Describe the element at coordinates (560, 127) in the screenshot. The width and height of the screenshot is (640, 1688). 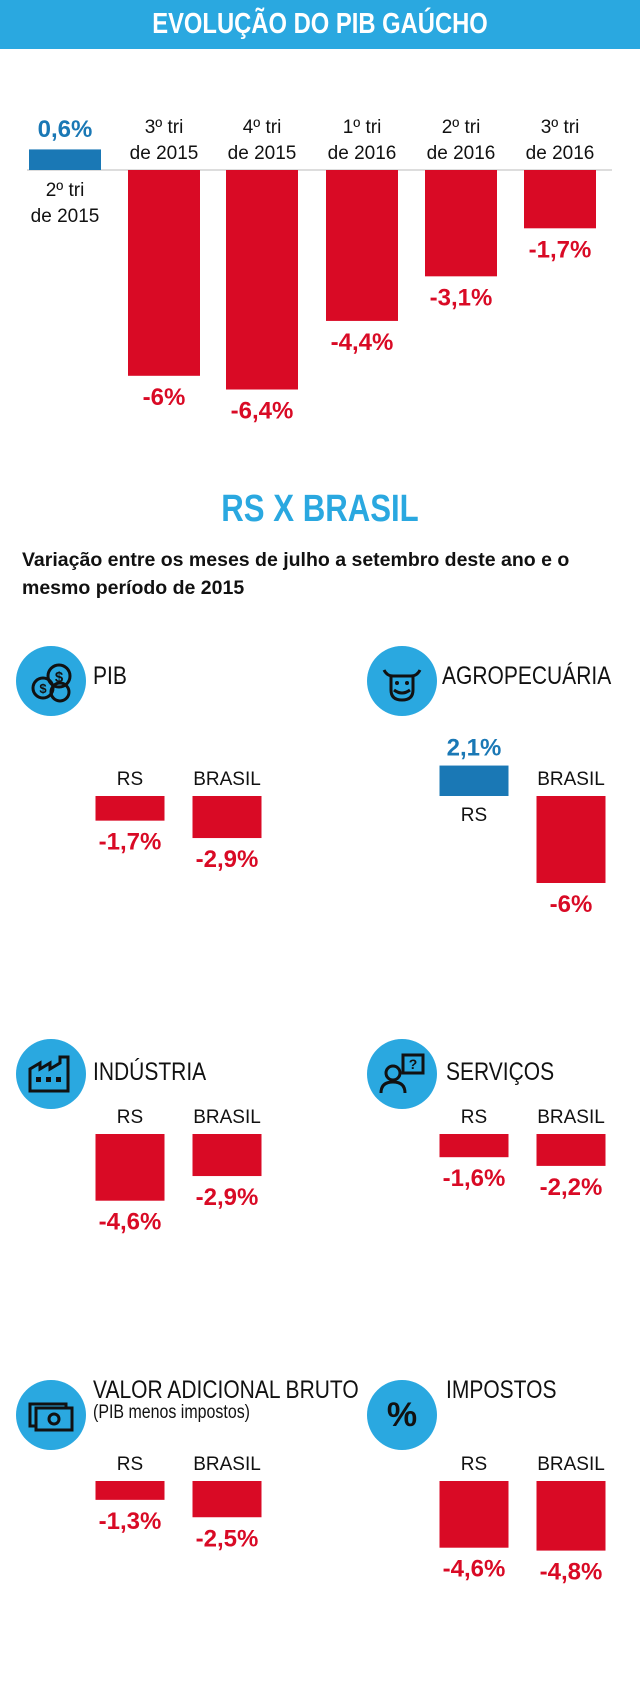
I see `category-label-5-line1: 3º tri` at that location.